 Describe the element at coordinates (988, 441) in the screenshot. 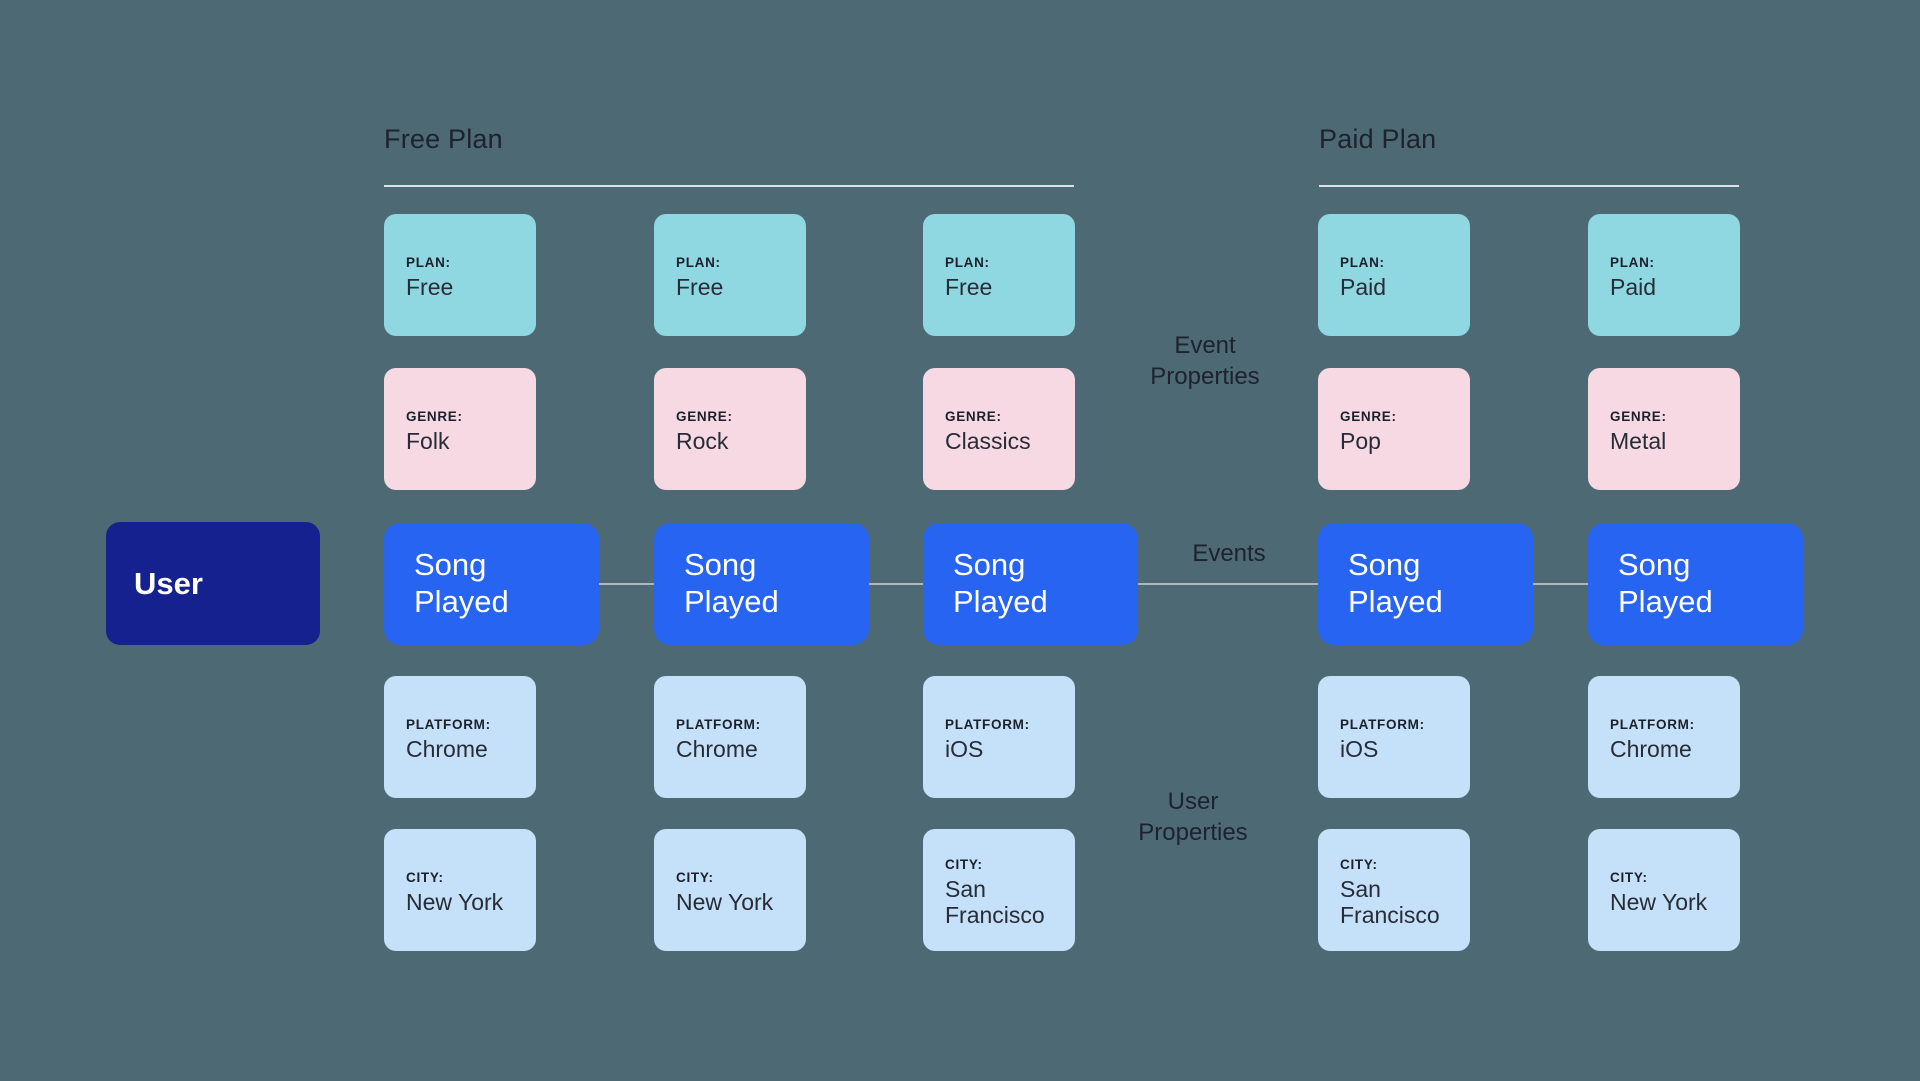

I see `genre-value: Classics` at that location.